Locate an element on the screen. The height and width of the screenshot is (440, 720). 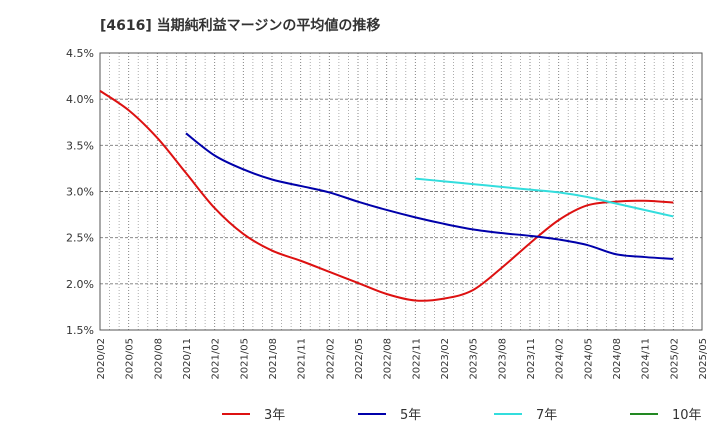
y-tick-label: 4.0% is located at coordinates (80, 99).